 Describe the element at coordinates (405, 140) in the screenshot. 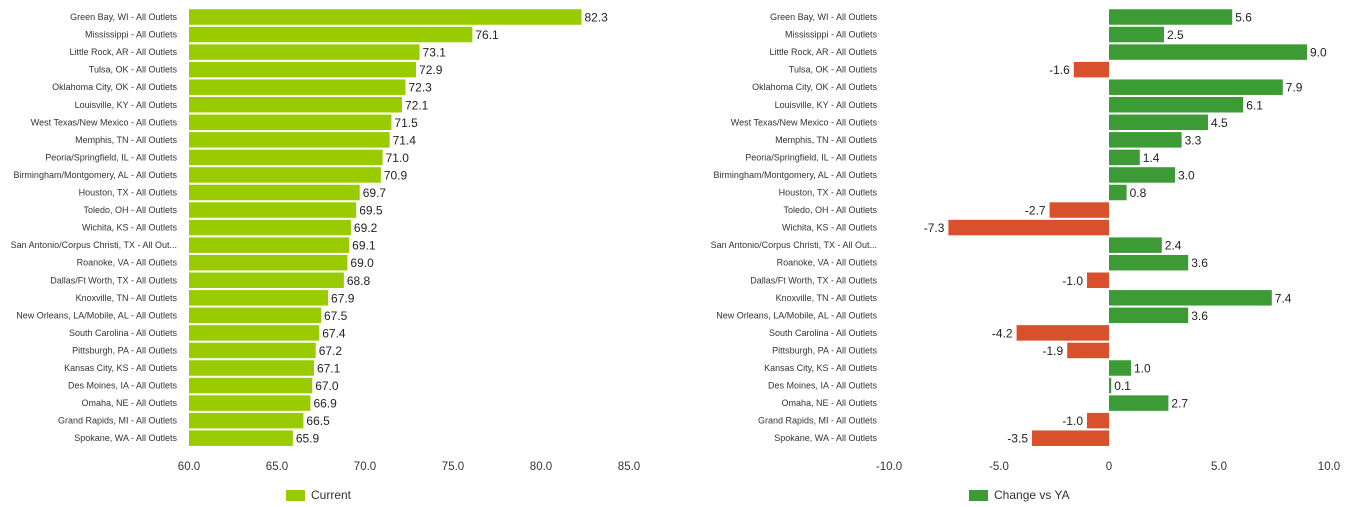

I see `current-value-label: 71.4` at that location.